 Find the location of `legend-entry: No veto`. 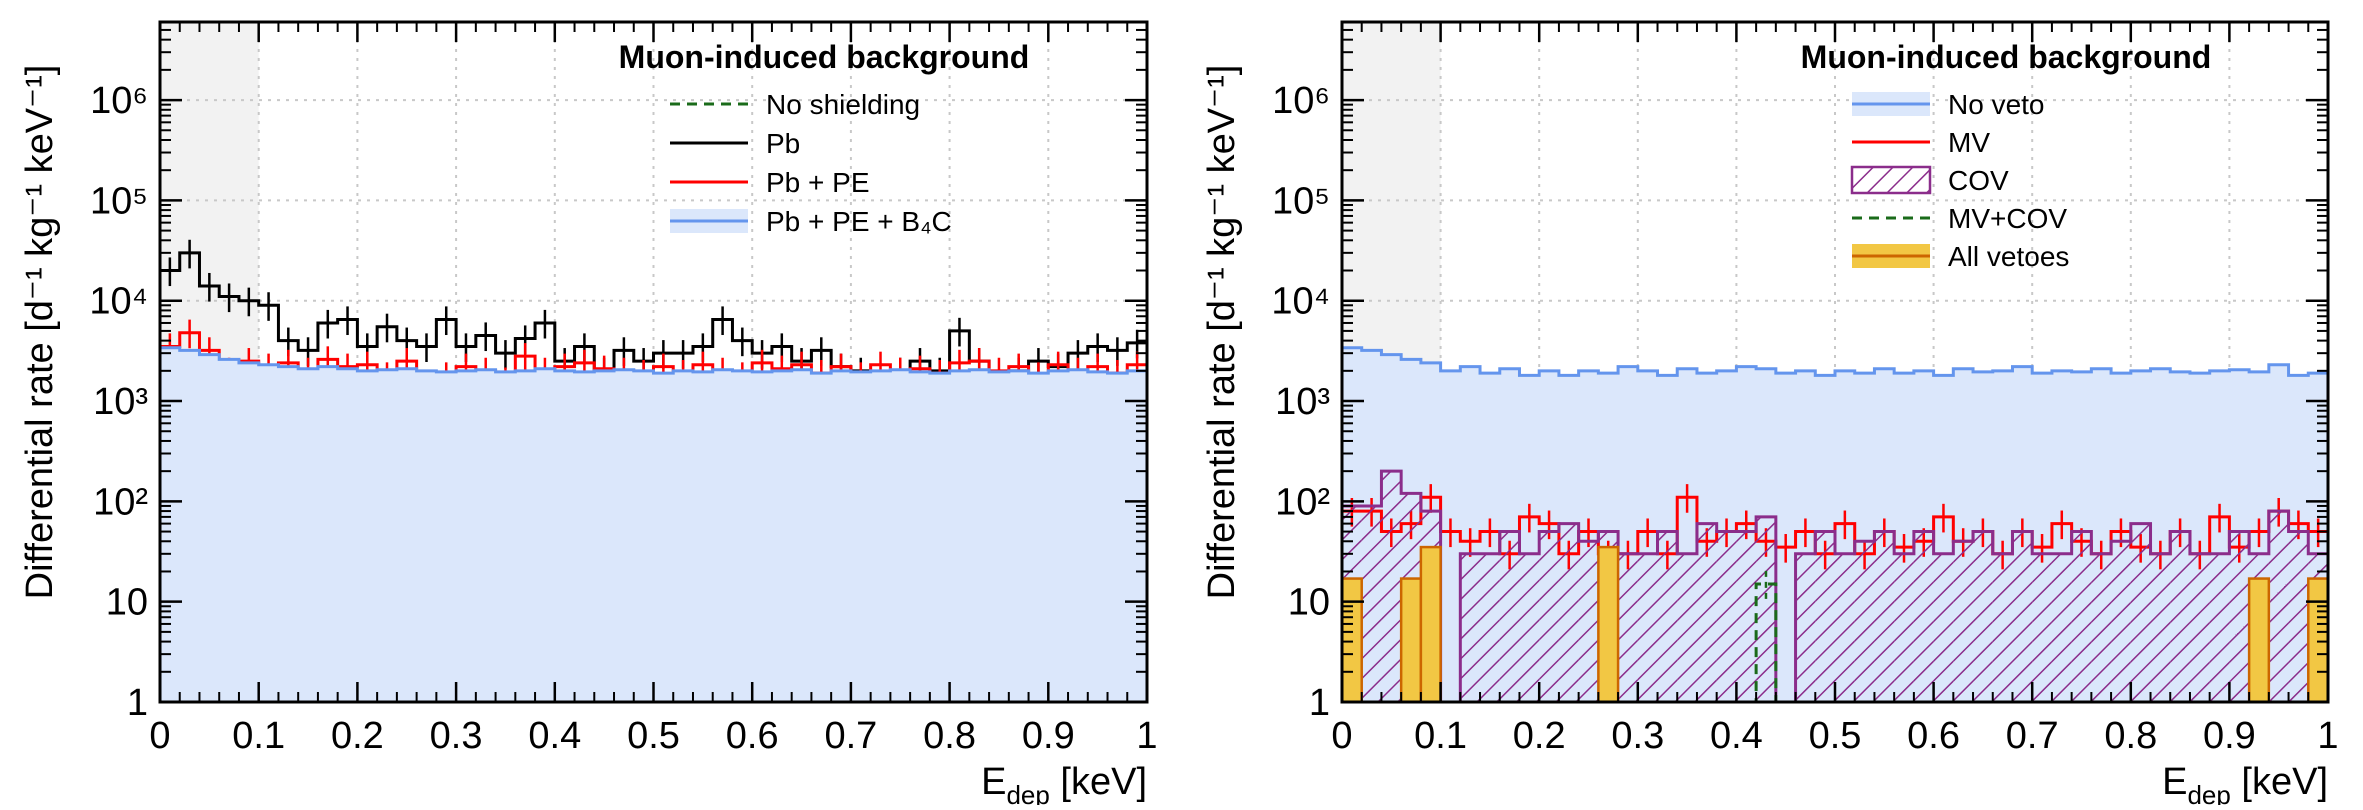

legend-entry: No veto is located at coordinates (1948, 104).